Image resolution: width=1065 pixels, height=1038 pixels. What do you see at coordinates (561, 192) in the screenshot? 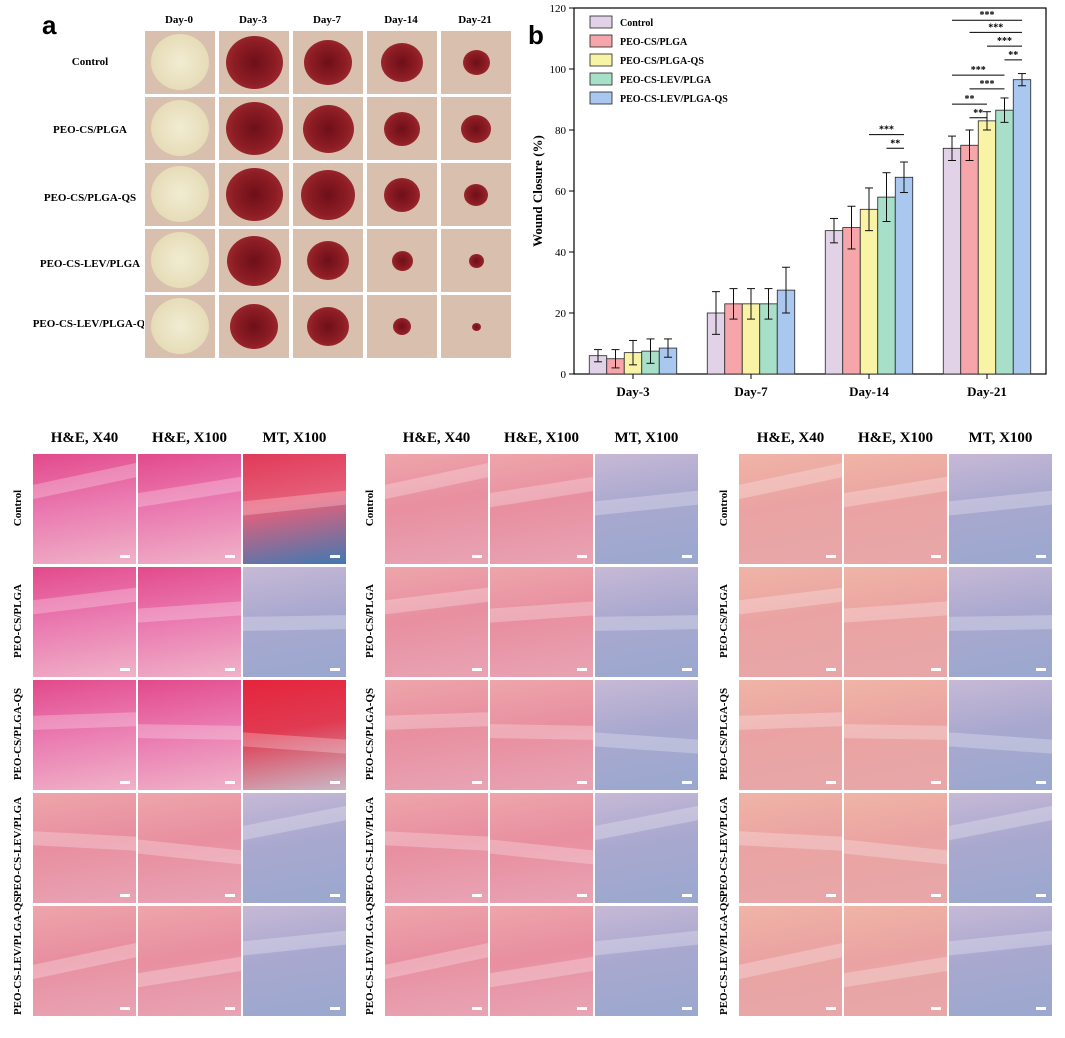
I see `y-tick-label: 60` at bounding box center [561, 192].